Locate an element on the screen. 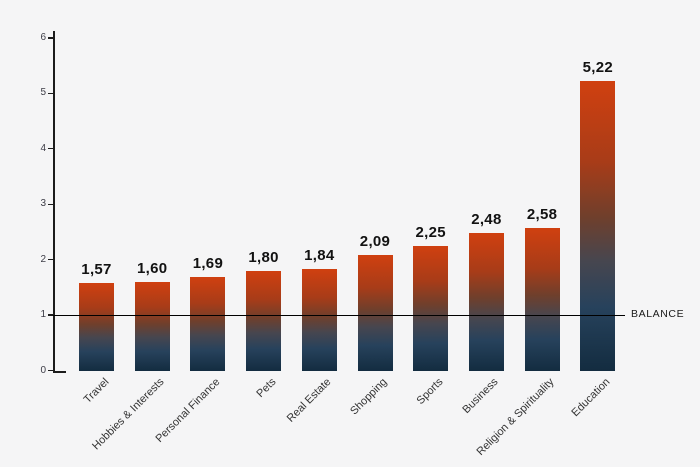 This screenshot has height=467, width=700. y-axis-tick-label: 4 is located at coordinates (43, 148).